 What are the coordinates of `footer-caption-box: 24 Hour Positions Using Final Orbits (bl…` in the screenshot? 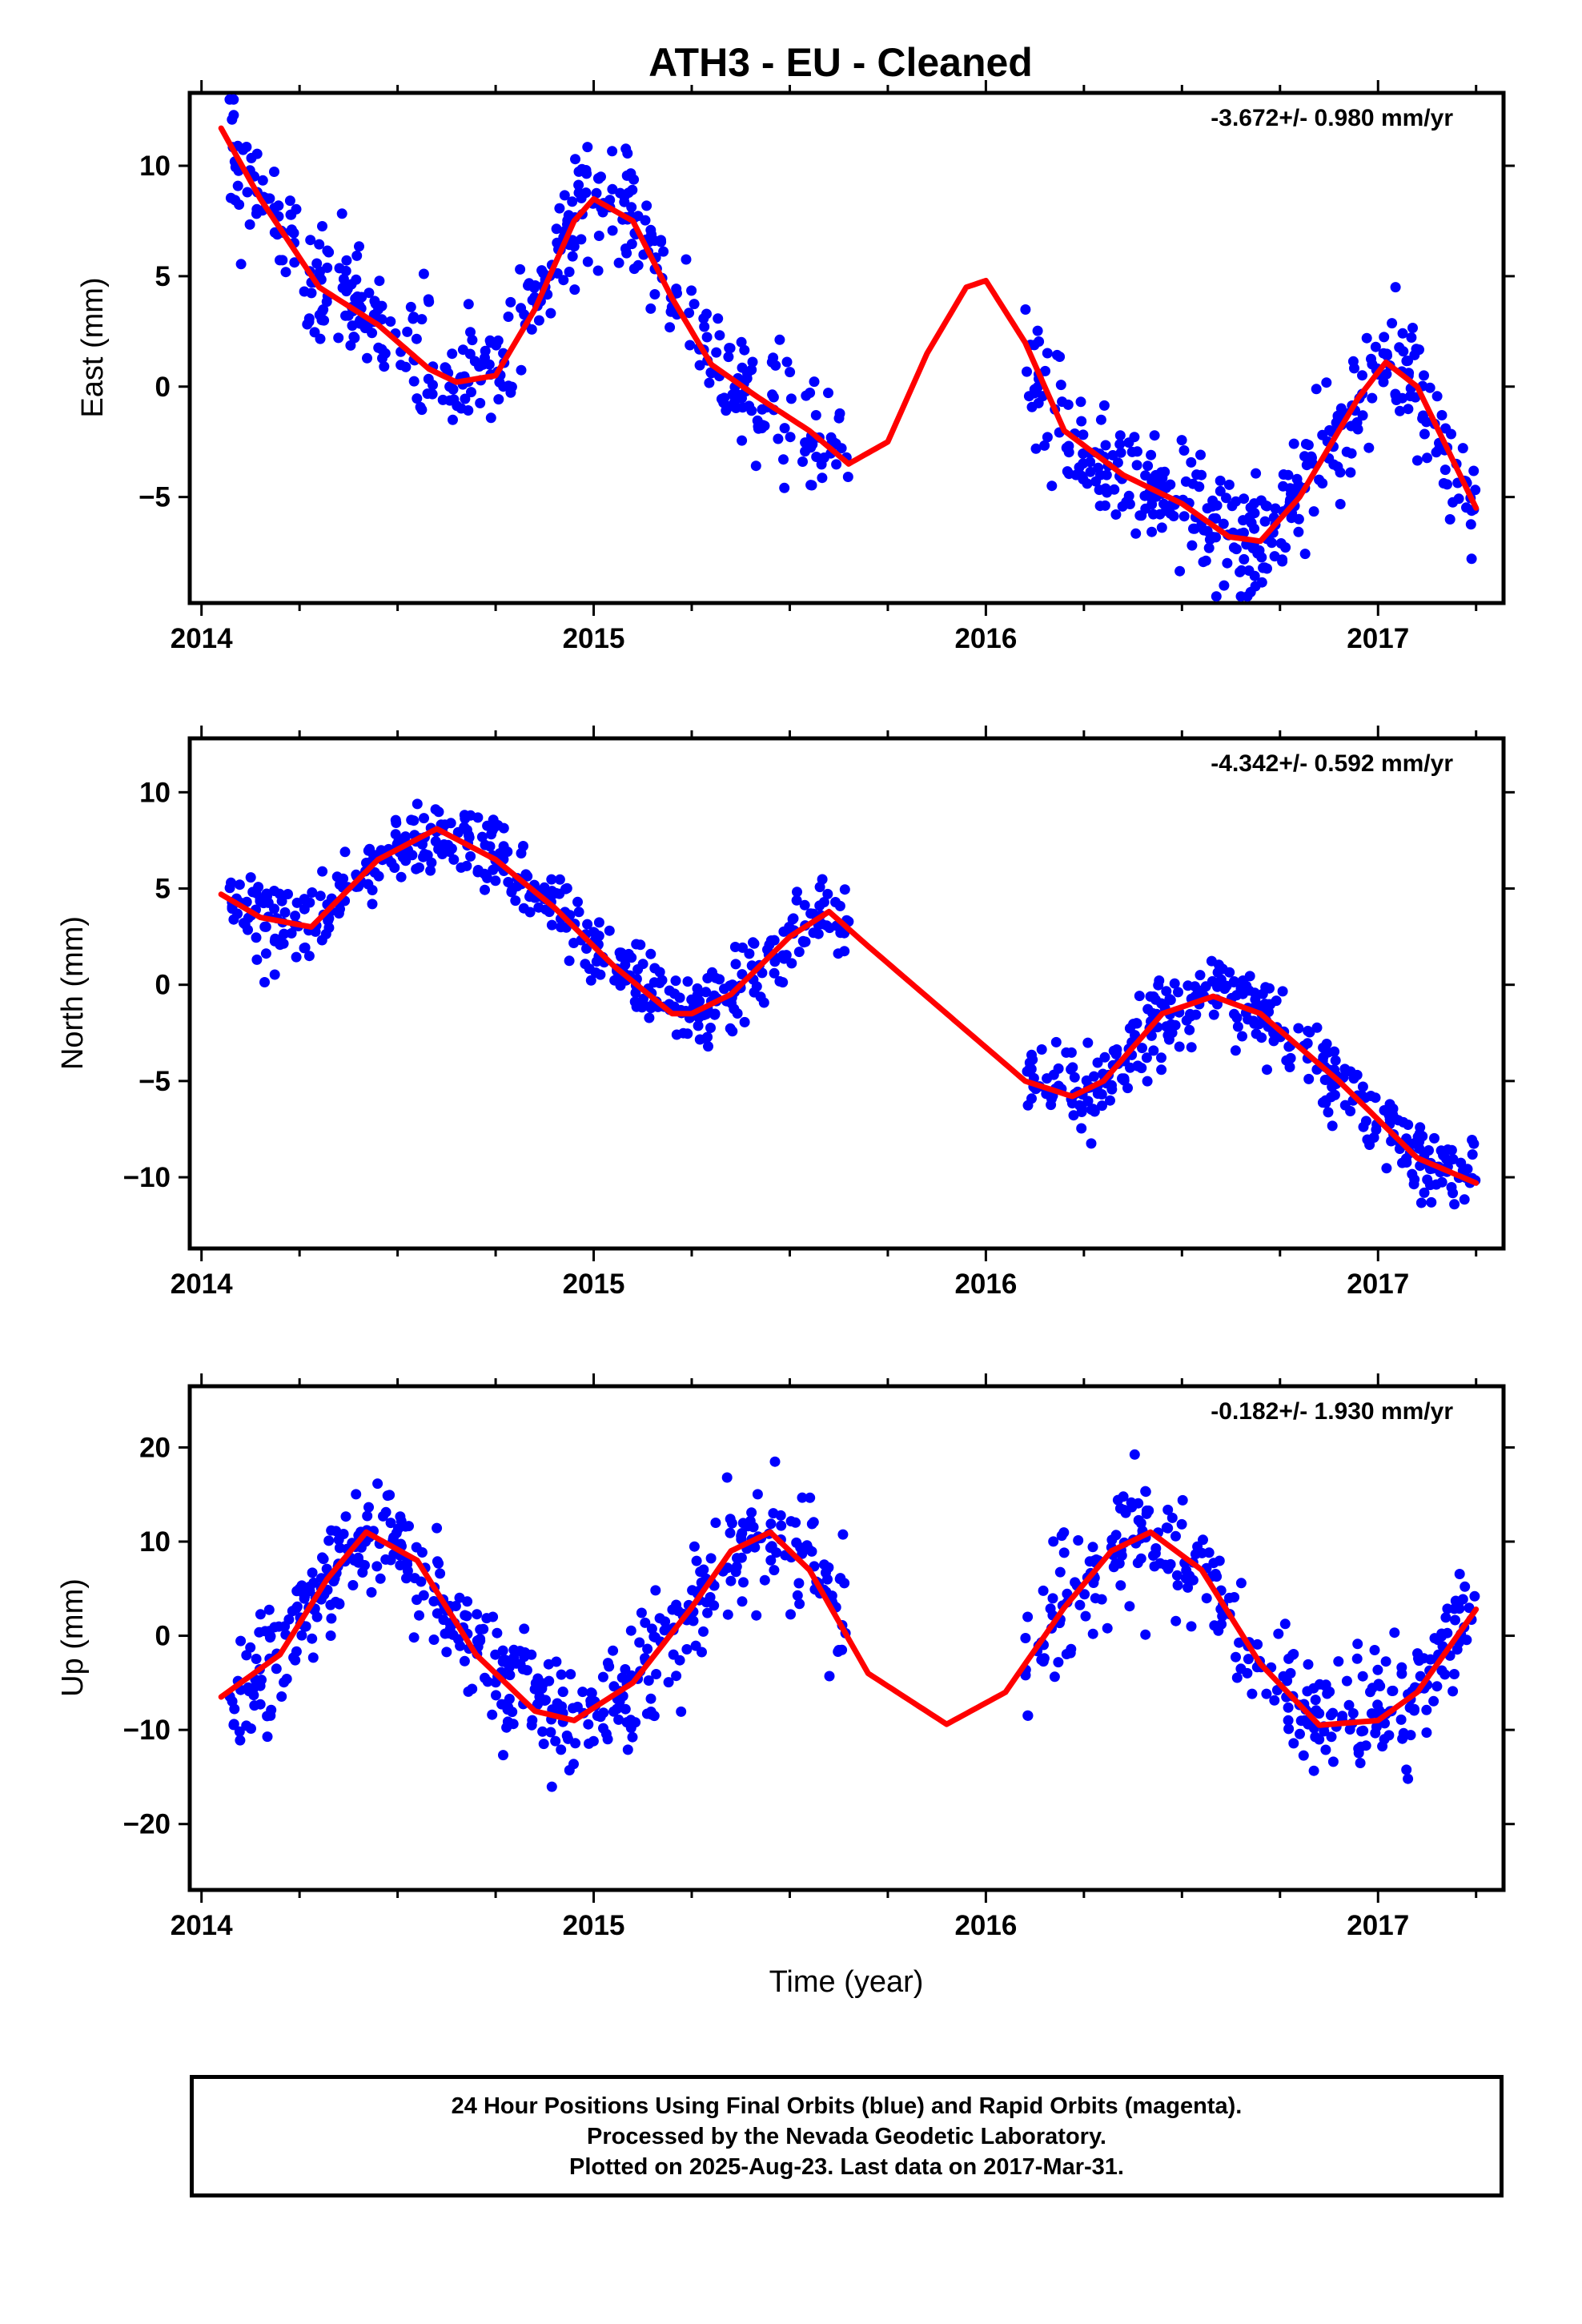 It's located at (847, 2136).